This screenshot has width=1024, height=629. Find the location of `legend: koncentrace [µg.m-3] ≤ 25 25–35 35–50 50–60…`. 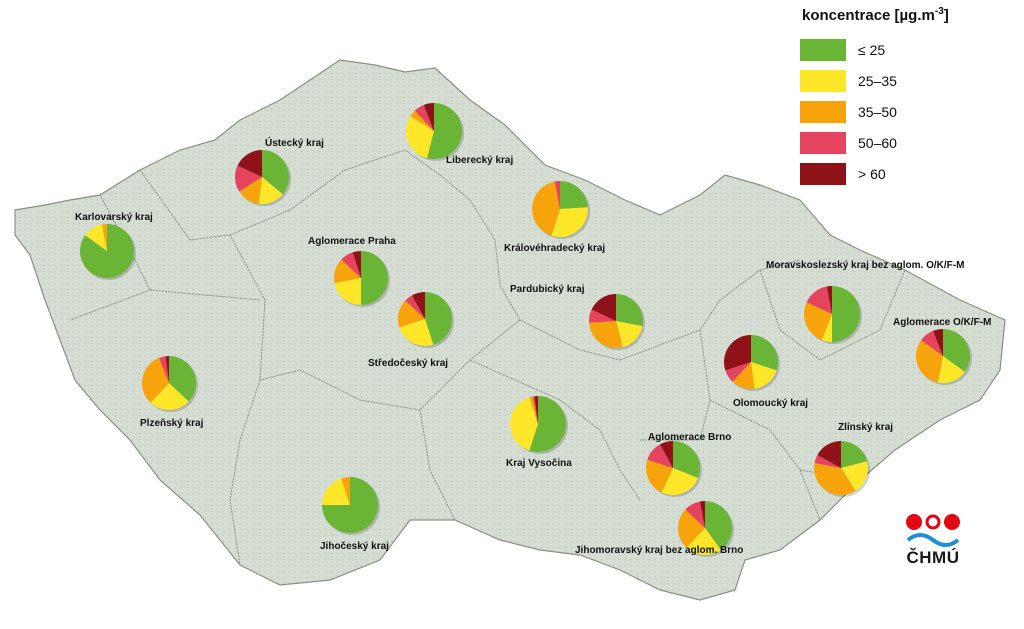

legend: koncentrace [µg.m-3] ≤ 25 25–35 35–50 50–60… is located at coordinates (910, 97).